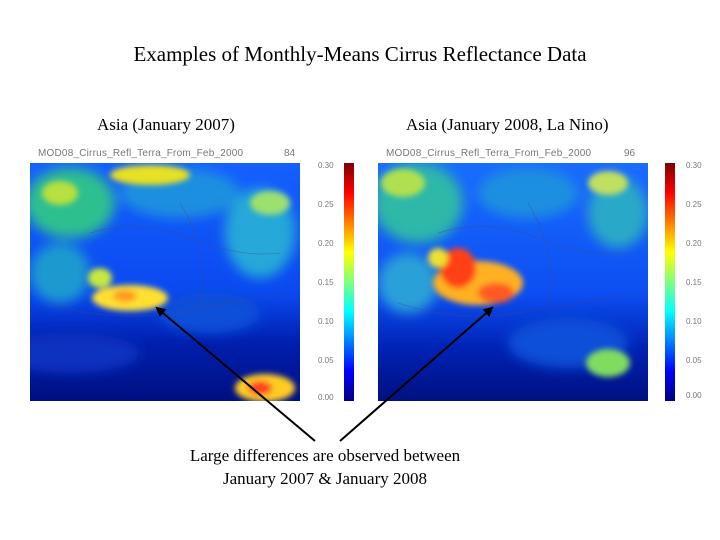 Image resolution: width=720 pixels, height=540 pixels. What do you see at coordinates (325, 455) in the screenshot?
I see `note-line: Large differences are observed between` at bounding box center [325, 455].